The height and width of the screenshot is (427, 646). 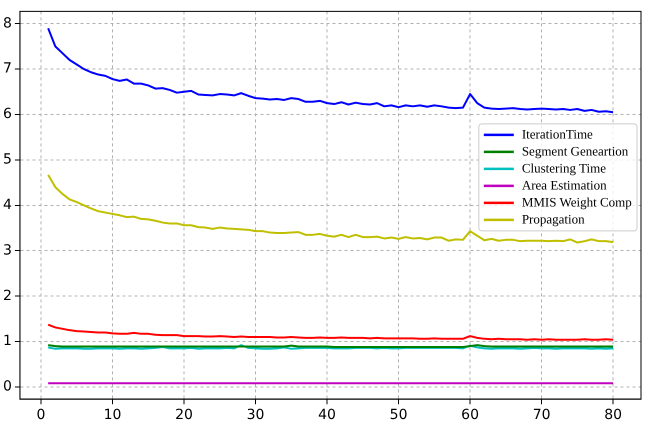 I want to click on y-tick-label: 8, so click(x=7, y=23).